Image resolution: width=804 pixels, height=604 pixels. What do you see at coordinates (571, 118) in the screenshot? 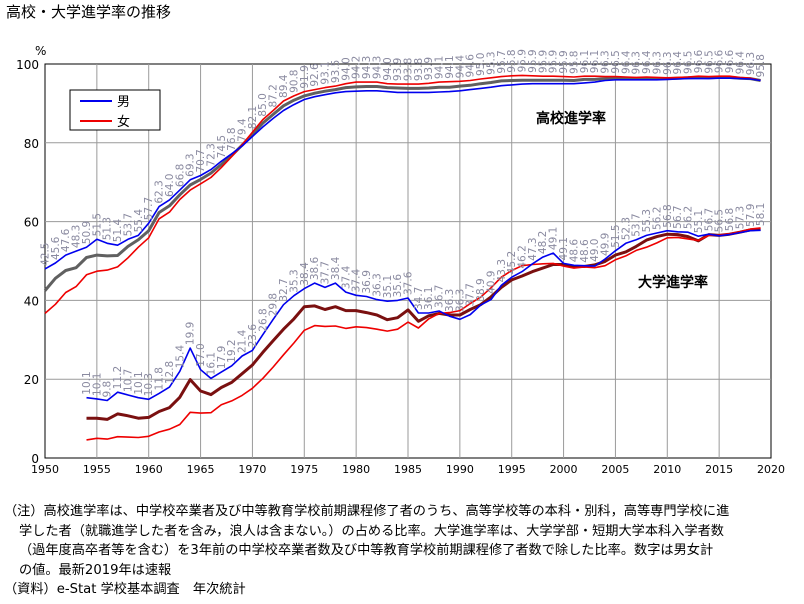
I see `annotation-hs: 高校進学率` at bounding box center [571, 118].